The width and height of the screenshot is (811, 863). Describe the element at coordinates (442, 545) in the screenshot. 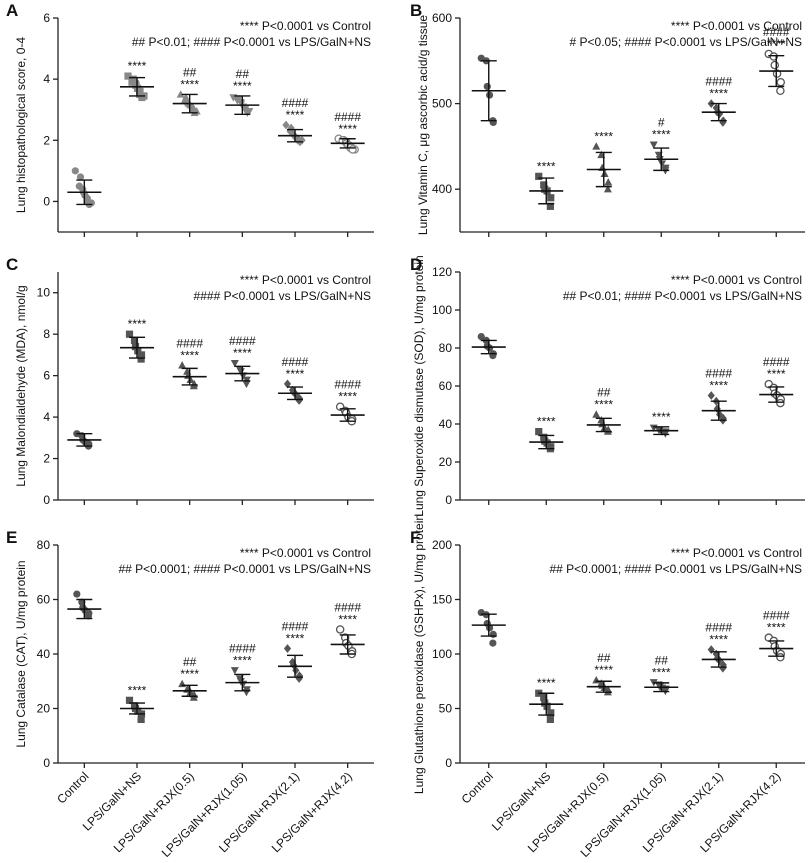

I see `y-tick-label: 200` at that location.